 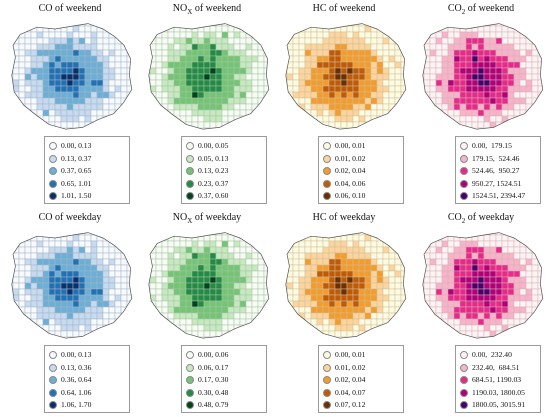 I want to click on panel-title: HC of weekday, so click(x=344, y=217).